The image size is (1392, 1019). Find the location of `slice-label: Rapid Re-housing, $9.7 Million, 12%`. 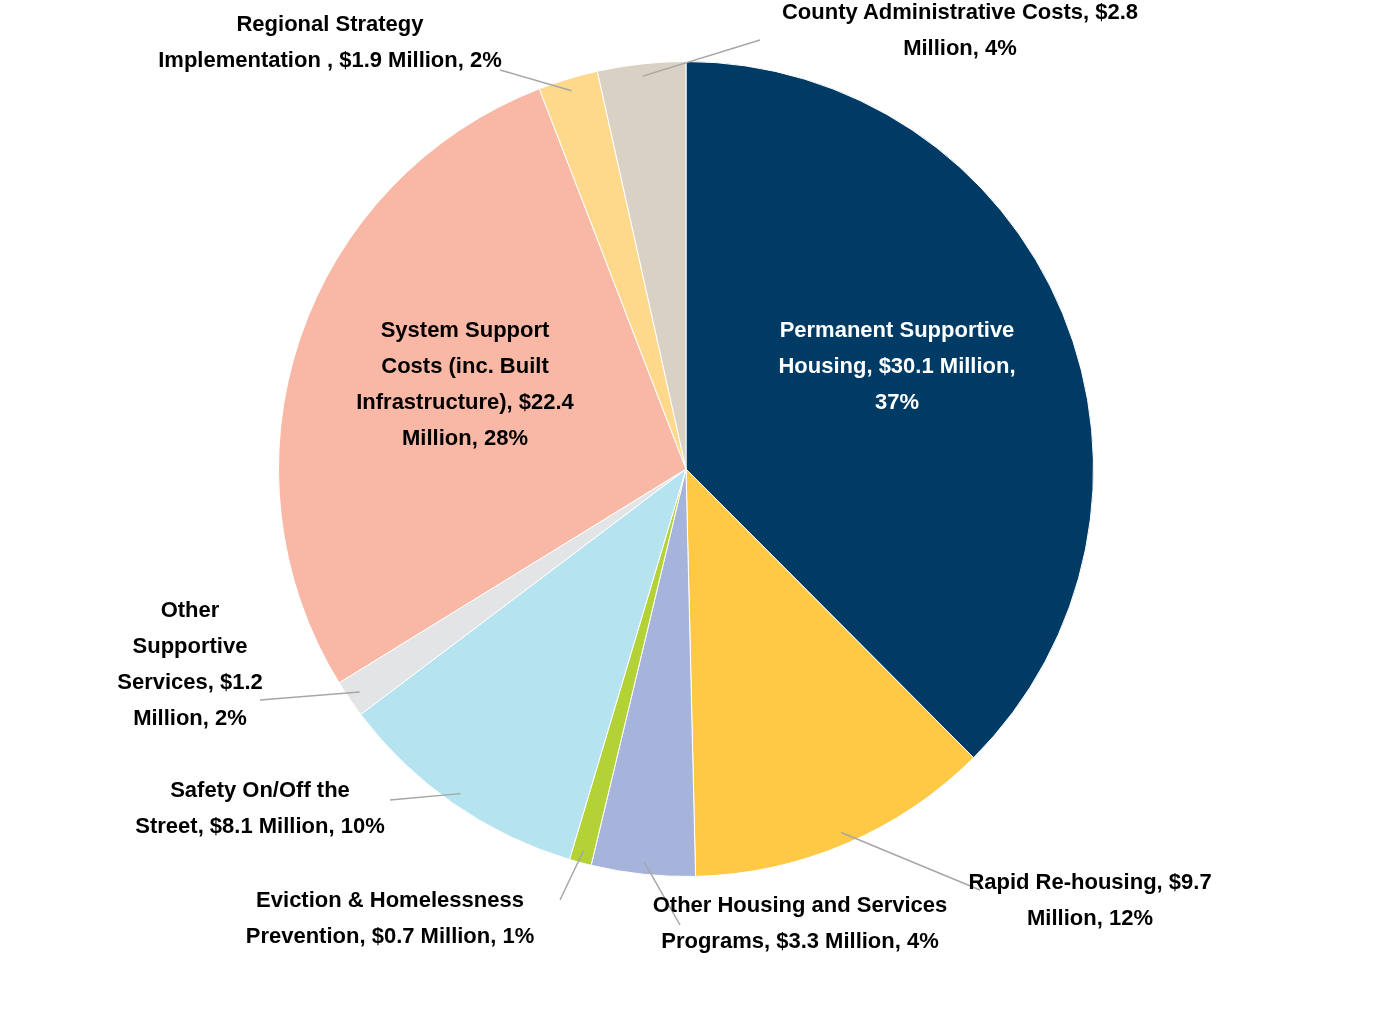

slice-label: Rapid Re-housing, $9.7 Million, 12% is located at coordinates (1090, 900).